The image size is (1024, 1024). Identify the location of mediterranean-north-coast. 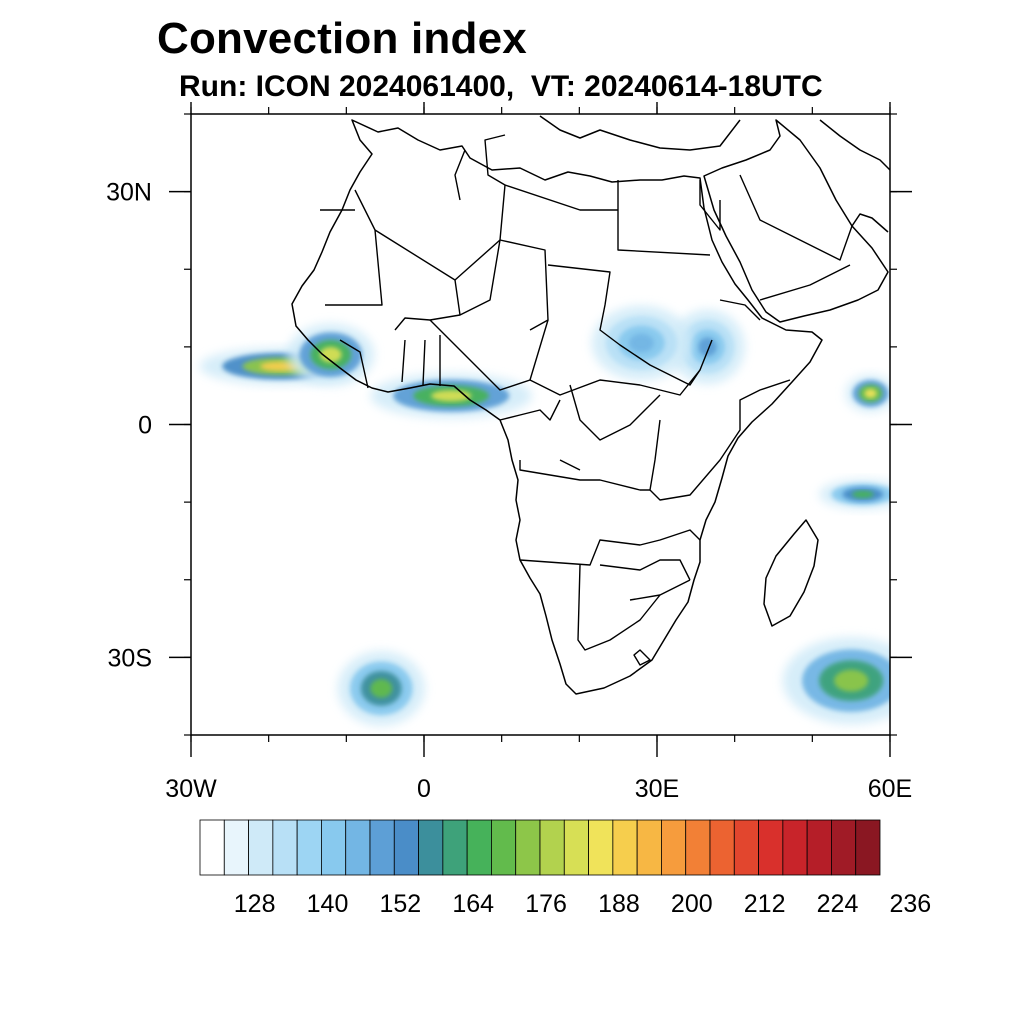
(640, 133).